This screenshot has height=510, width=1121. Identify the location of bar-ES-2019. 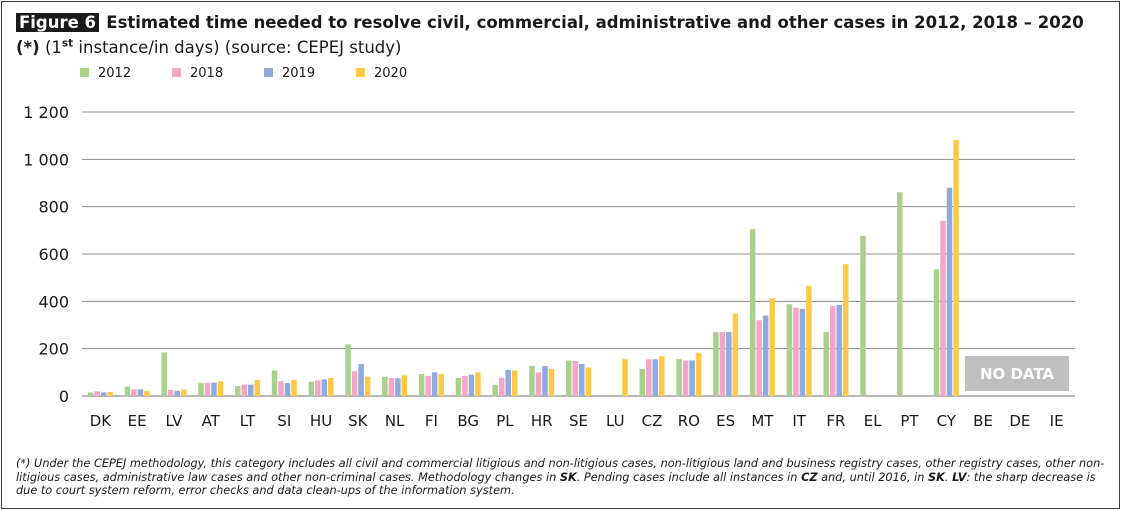
(729, 364).